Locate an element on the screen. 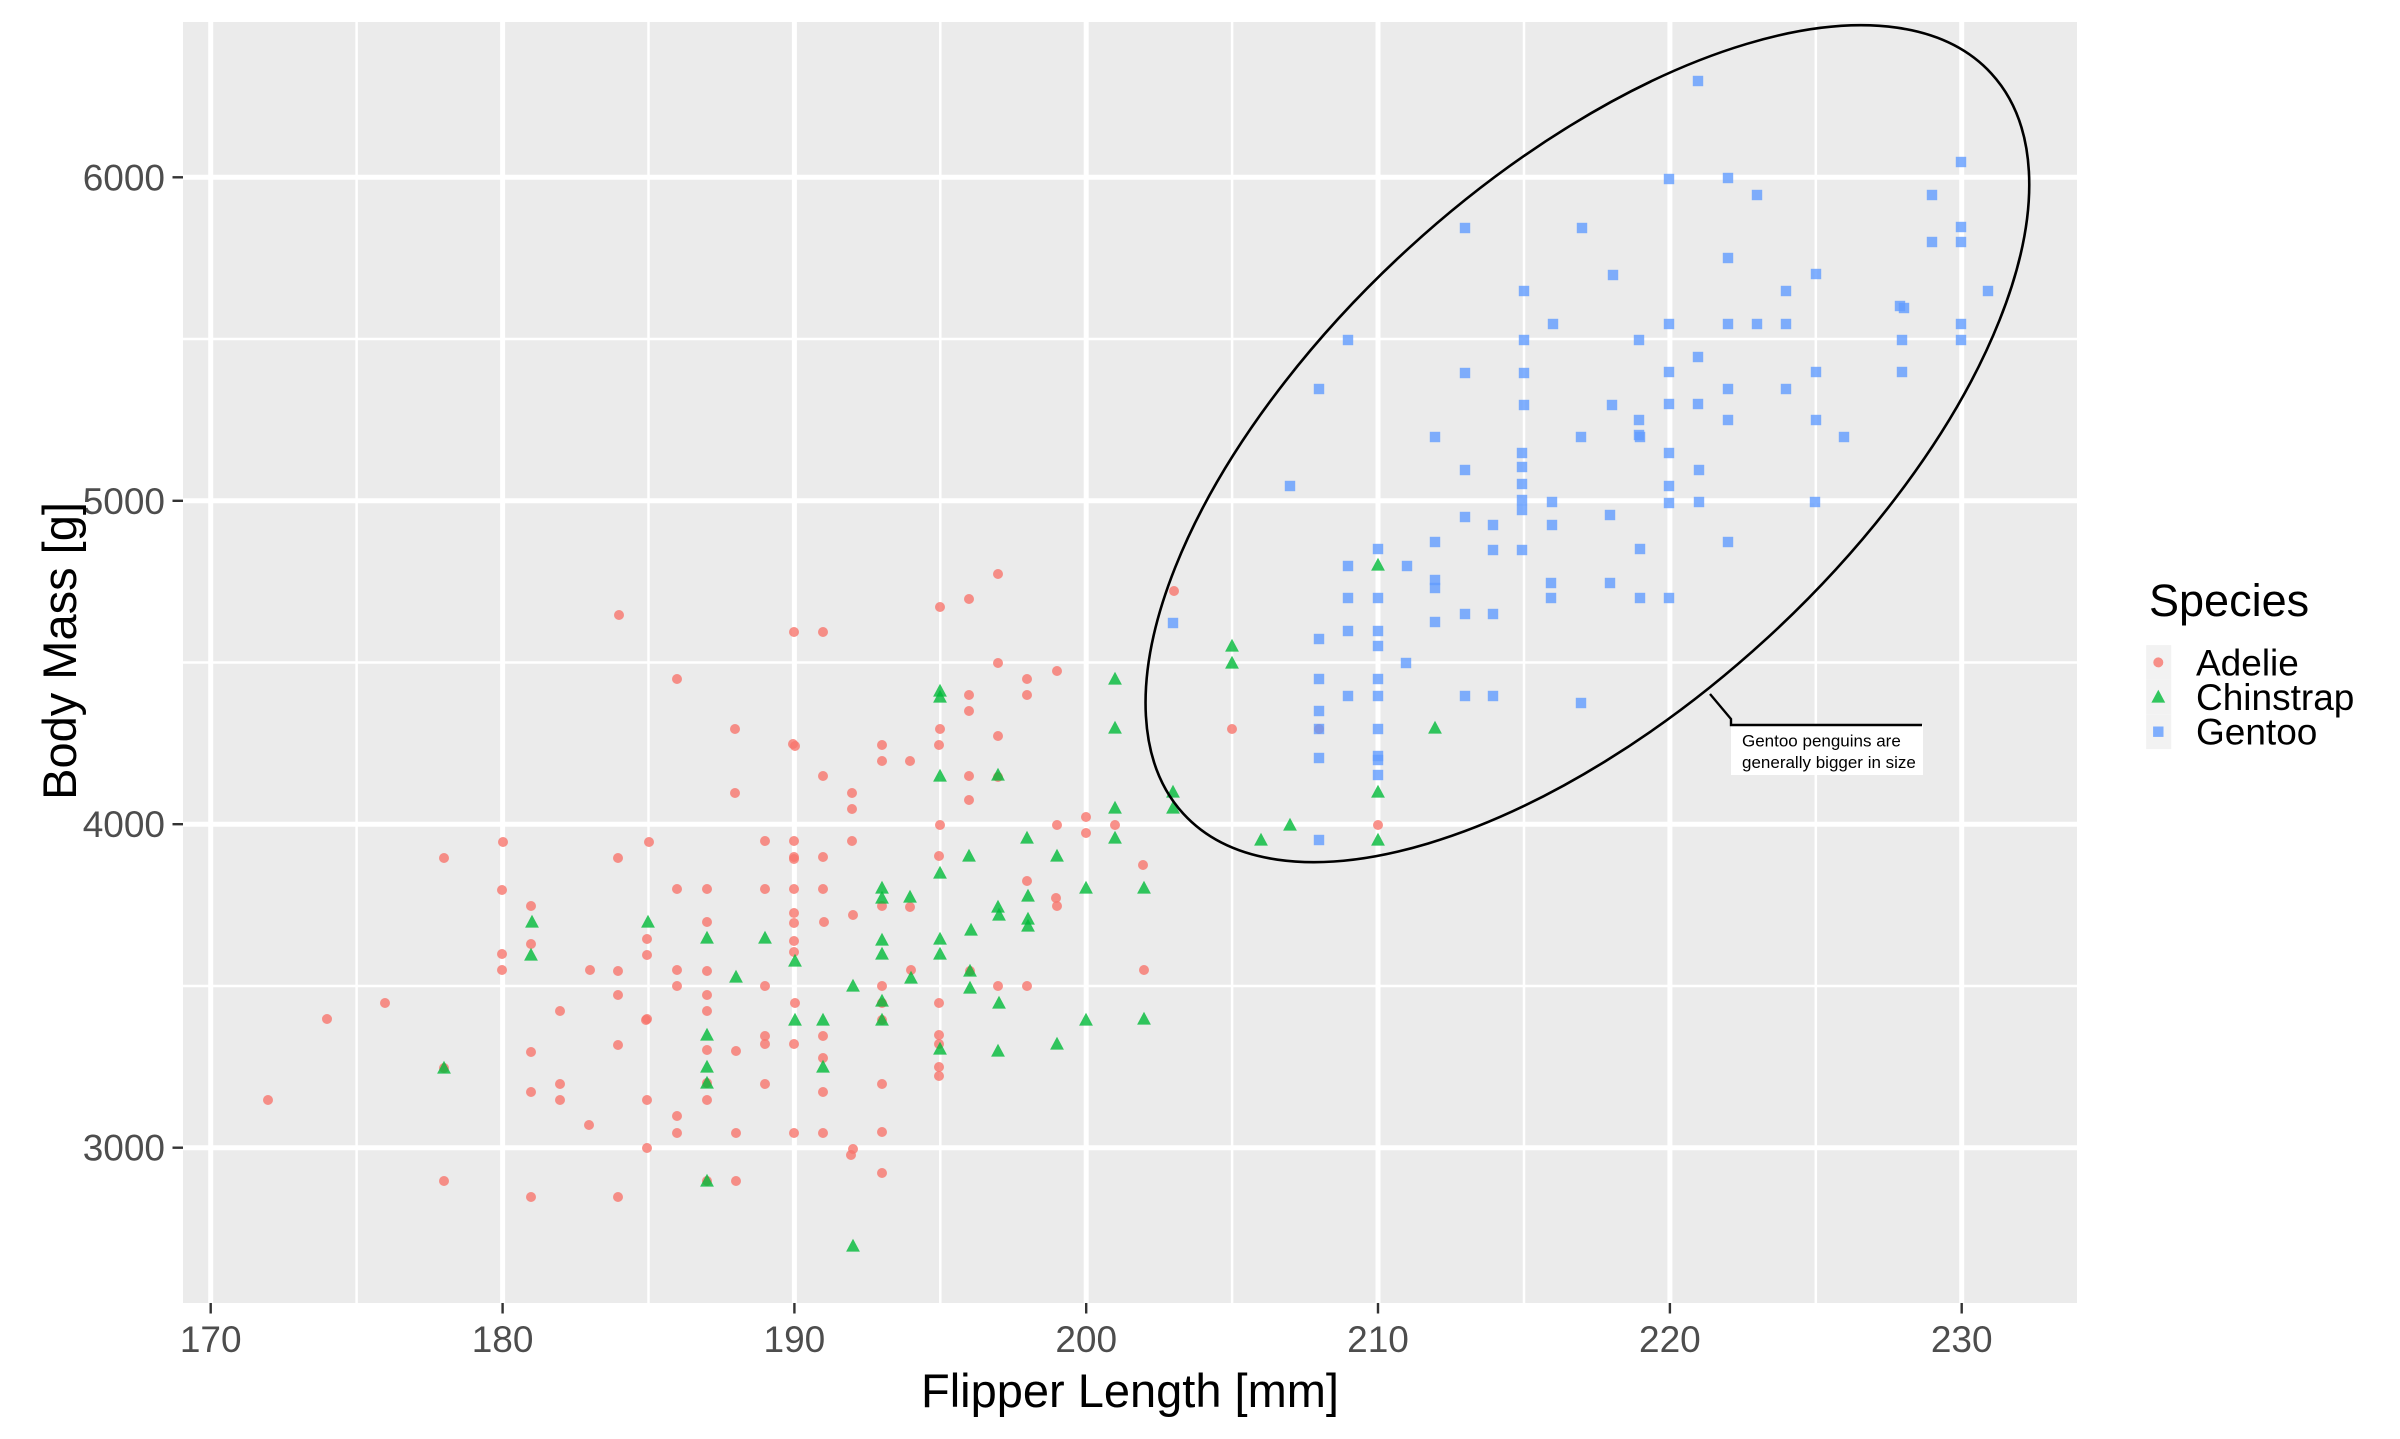 This screenshot has width=2400, height=1439. svg-text: Gentoo is located at coordinates (2256, 731).